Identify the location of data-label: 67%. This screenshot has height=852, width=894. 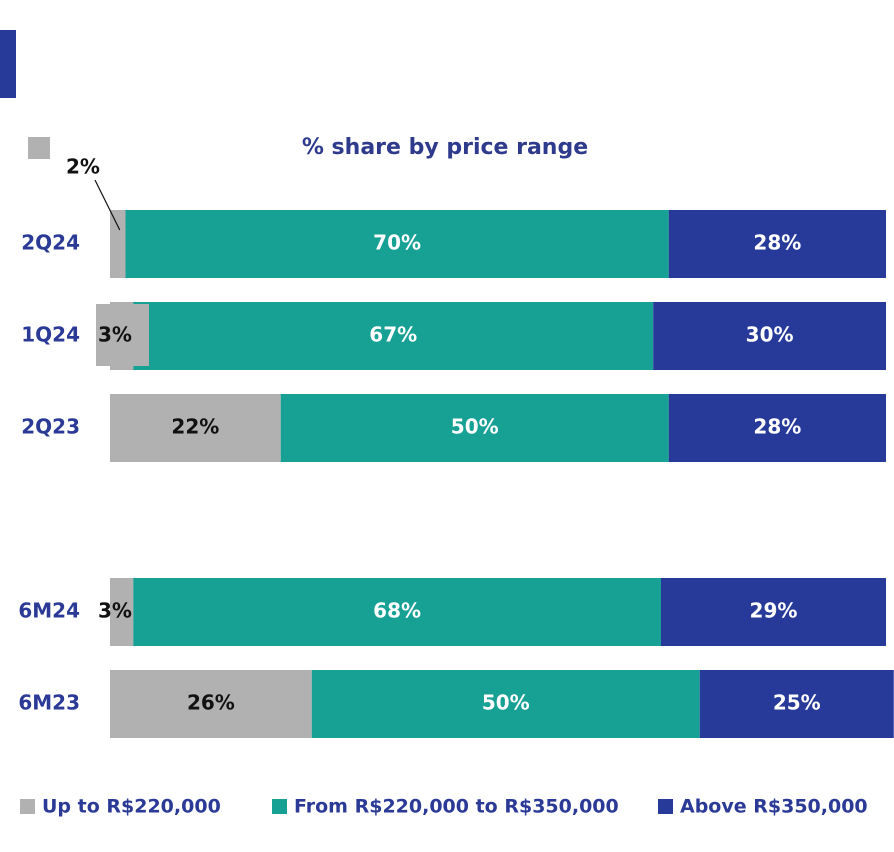
(393, 335).